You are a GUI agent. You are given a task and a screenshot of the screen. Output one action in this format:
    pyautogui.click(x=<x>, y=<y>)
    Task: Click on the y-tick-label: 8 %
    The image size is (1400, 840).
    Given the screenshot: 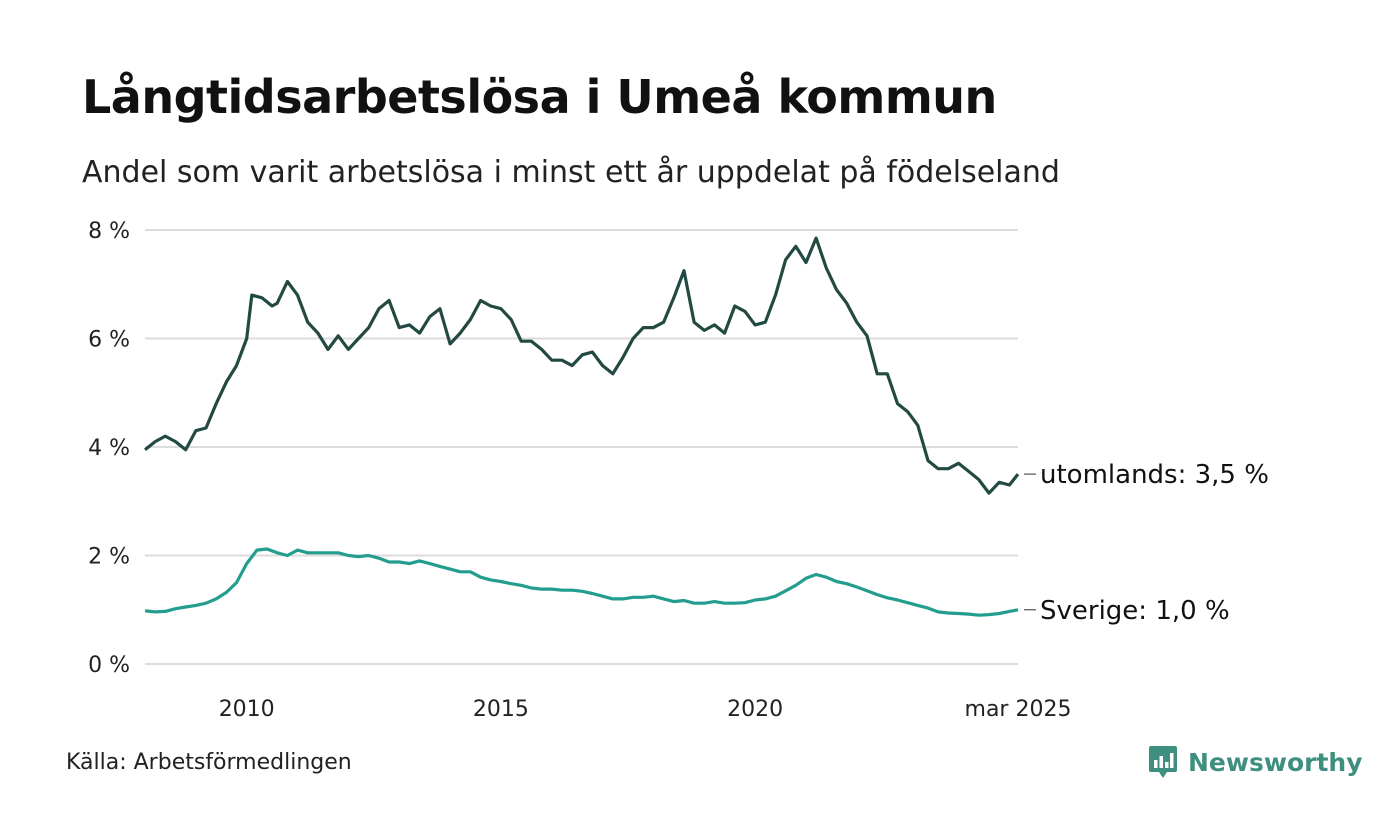 What is the action you would take?
    pyautogui.click(x=109, y=231)
    